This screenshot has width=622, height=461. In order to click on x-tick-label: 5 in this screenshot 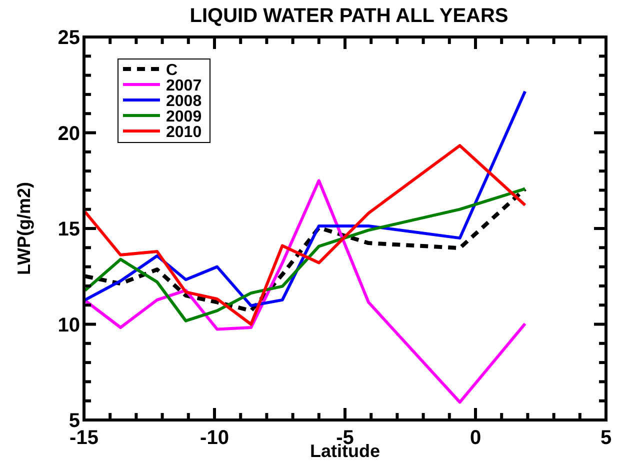, I will do `click(606, 438)`.